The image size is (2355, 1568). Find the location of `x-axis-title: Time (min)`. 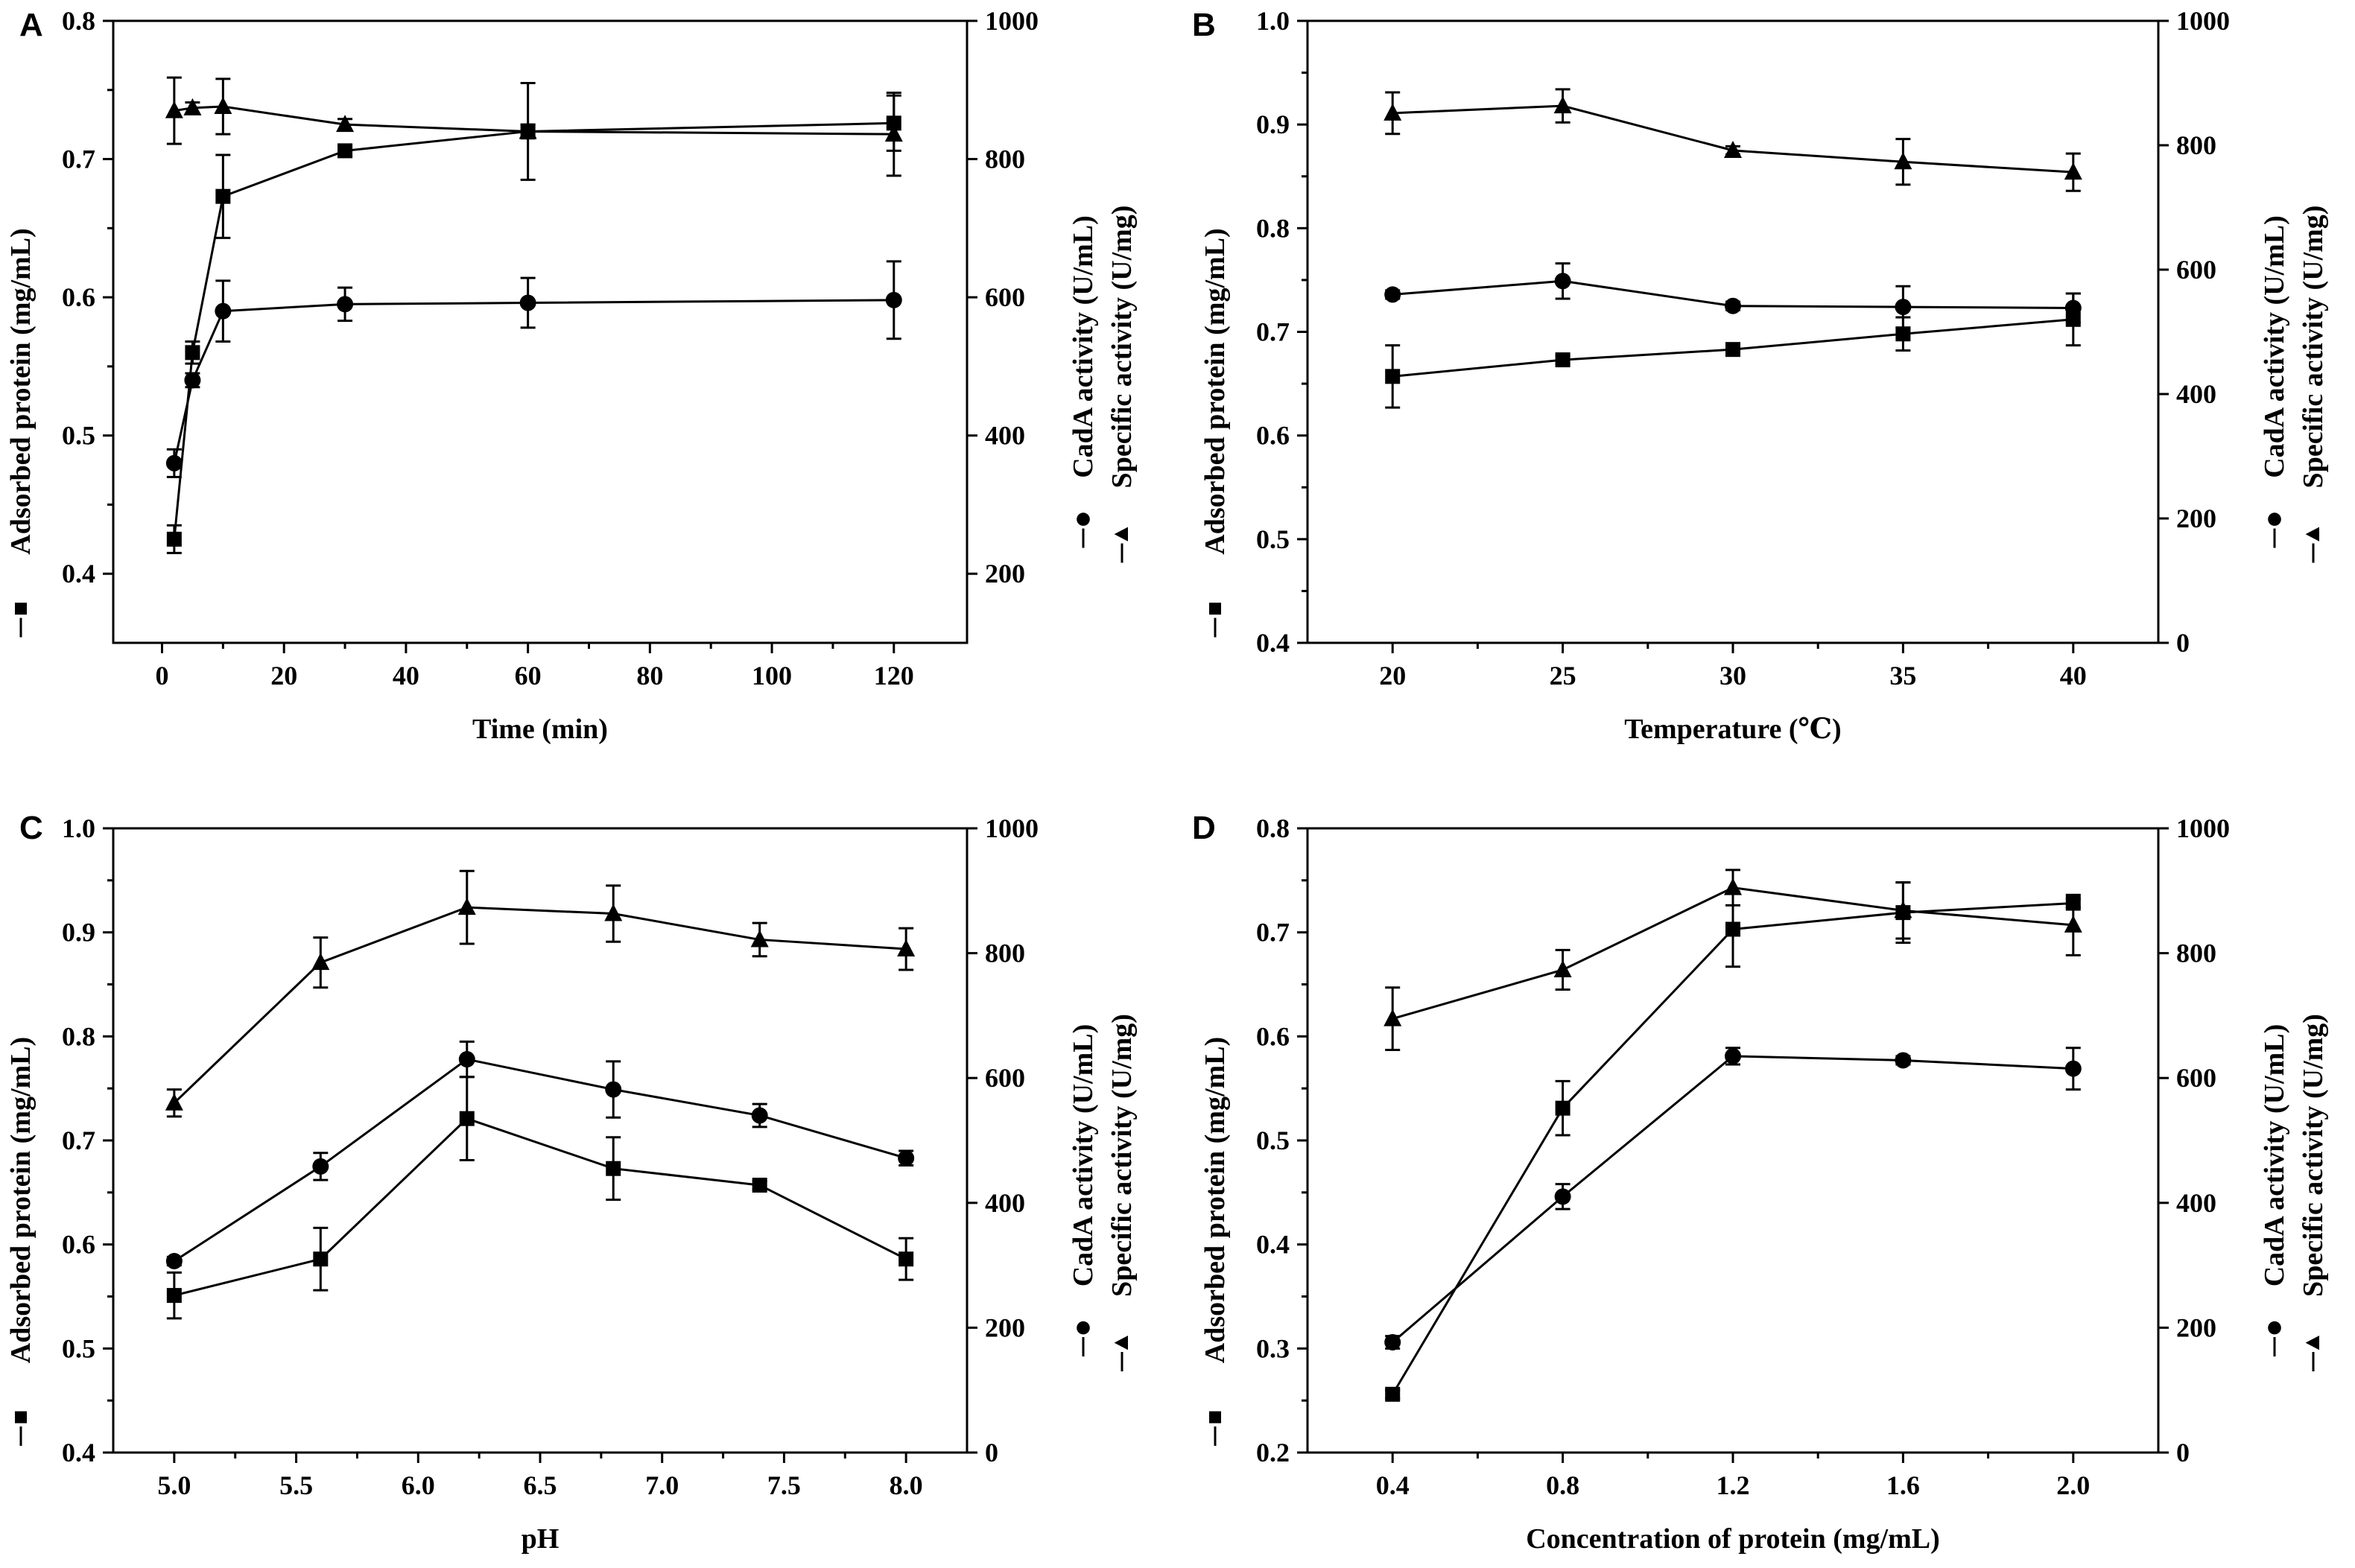

x-axis-title: Time (min) is located at coordinates (540, 730).